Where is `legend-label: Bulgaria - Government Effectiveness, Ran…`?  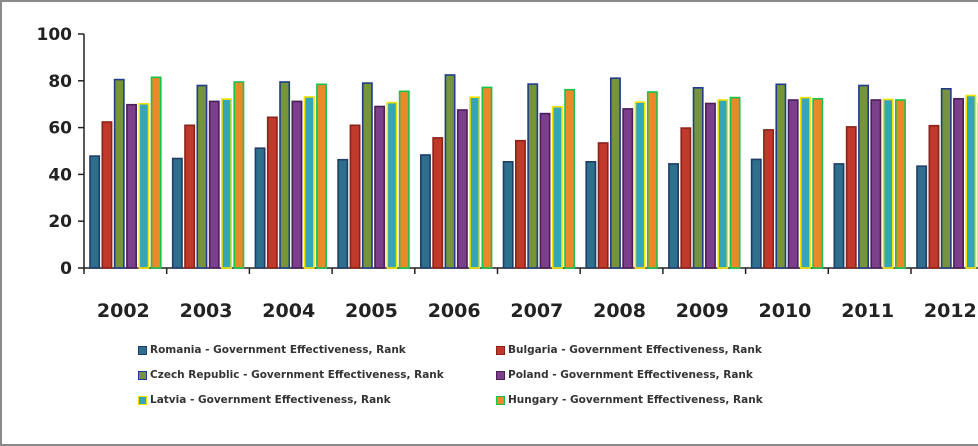
legend-label: Bulgaria - Government Effectiveness, Ran… is located at coordinates (635, 350).